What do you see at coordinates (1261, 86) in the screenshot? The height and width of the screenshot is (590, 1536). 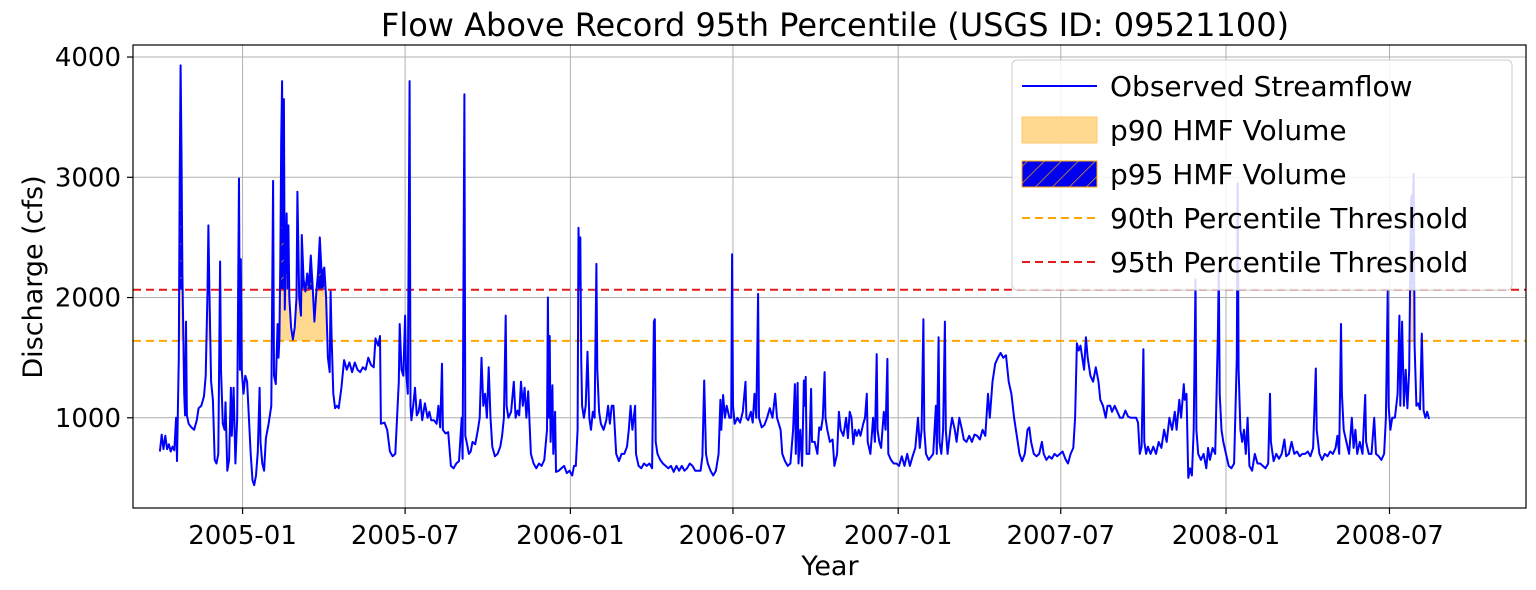 I see `legend-label: Observed Streamflow` at bounding box center [1261, 86].